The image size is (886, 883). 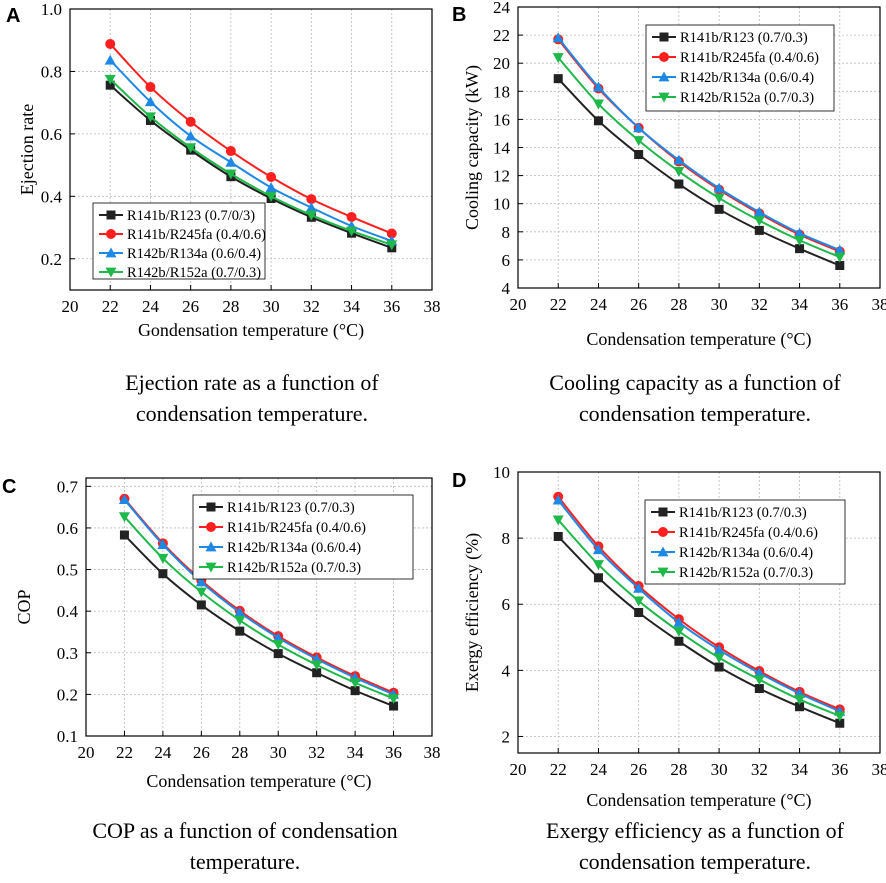 I want to click on panel-letter: B, so click(x=459, y=15).